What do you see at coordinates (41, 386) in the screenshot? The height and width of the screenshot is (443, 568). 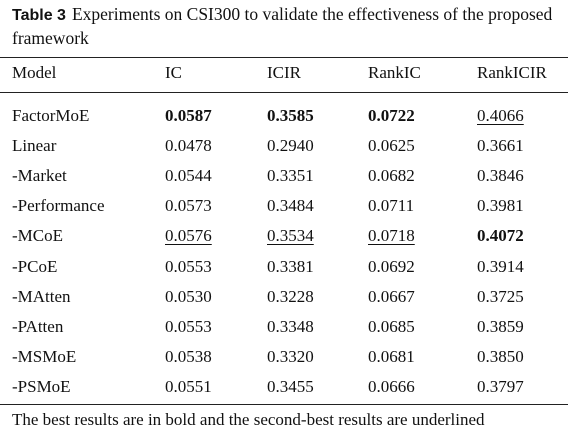 I see `row-label: -PSMoE` at bounding box center [41, 386].